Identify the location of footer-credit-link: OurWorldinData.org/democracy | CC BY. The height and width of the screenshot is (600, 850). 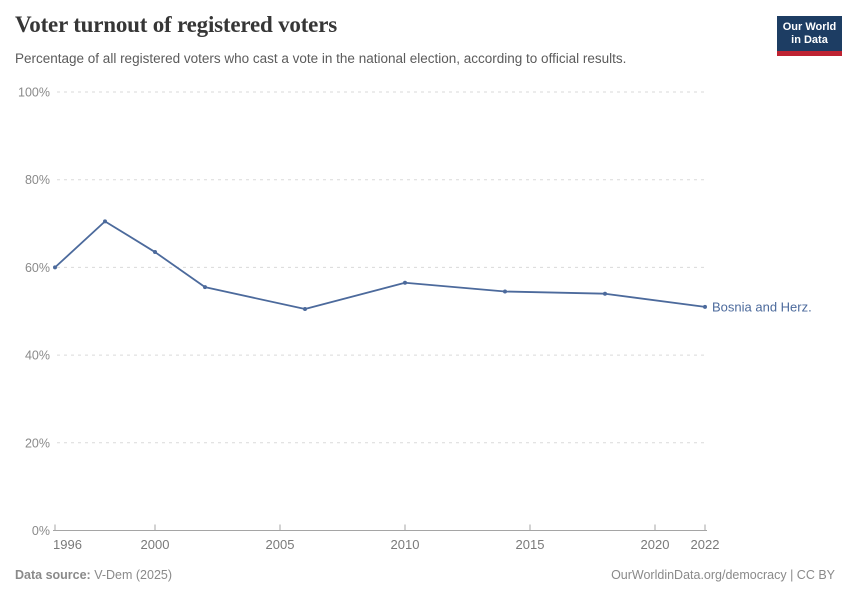
(723, 575).